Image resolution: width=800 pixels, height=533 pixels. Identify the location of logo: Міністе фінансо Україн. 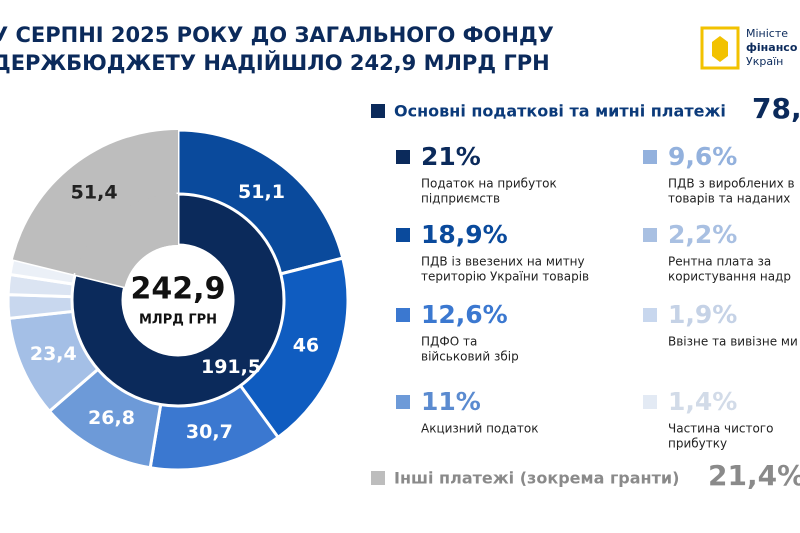
(749, 48).